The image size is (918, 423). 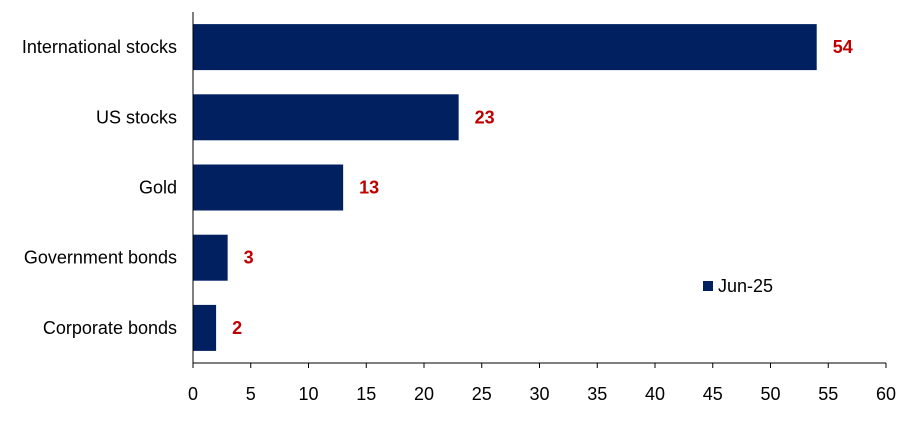 What do you see at coordinates (110, 328) in the screenshot?
I see `category-label-corporate-bonds: Corporate bonds` at bounding box center [110, 328].